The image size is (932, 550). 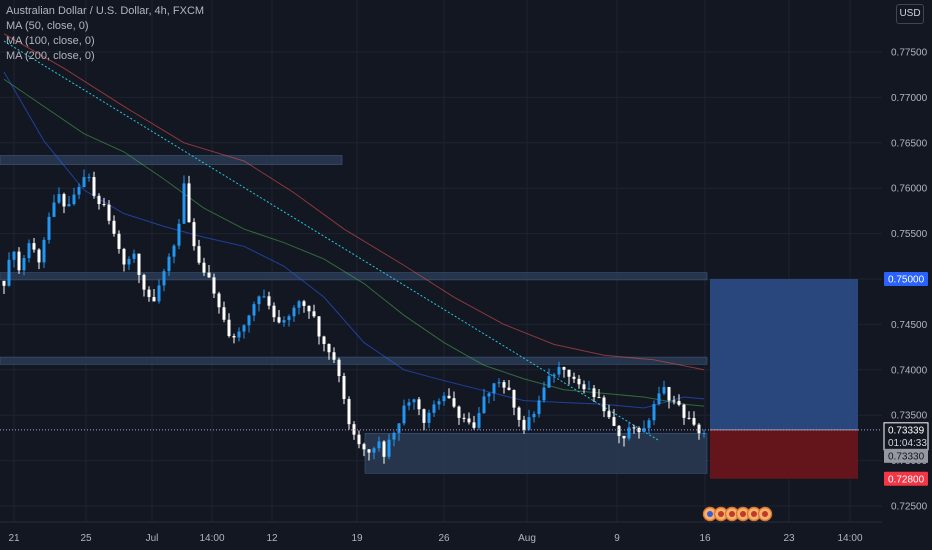 I want to click on entry-price-label: 0.73330, so click(x=906, y=456).